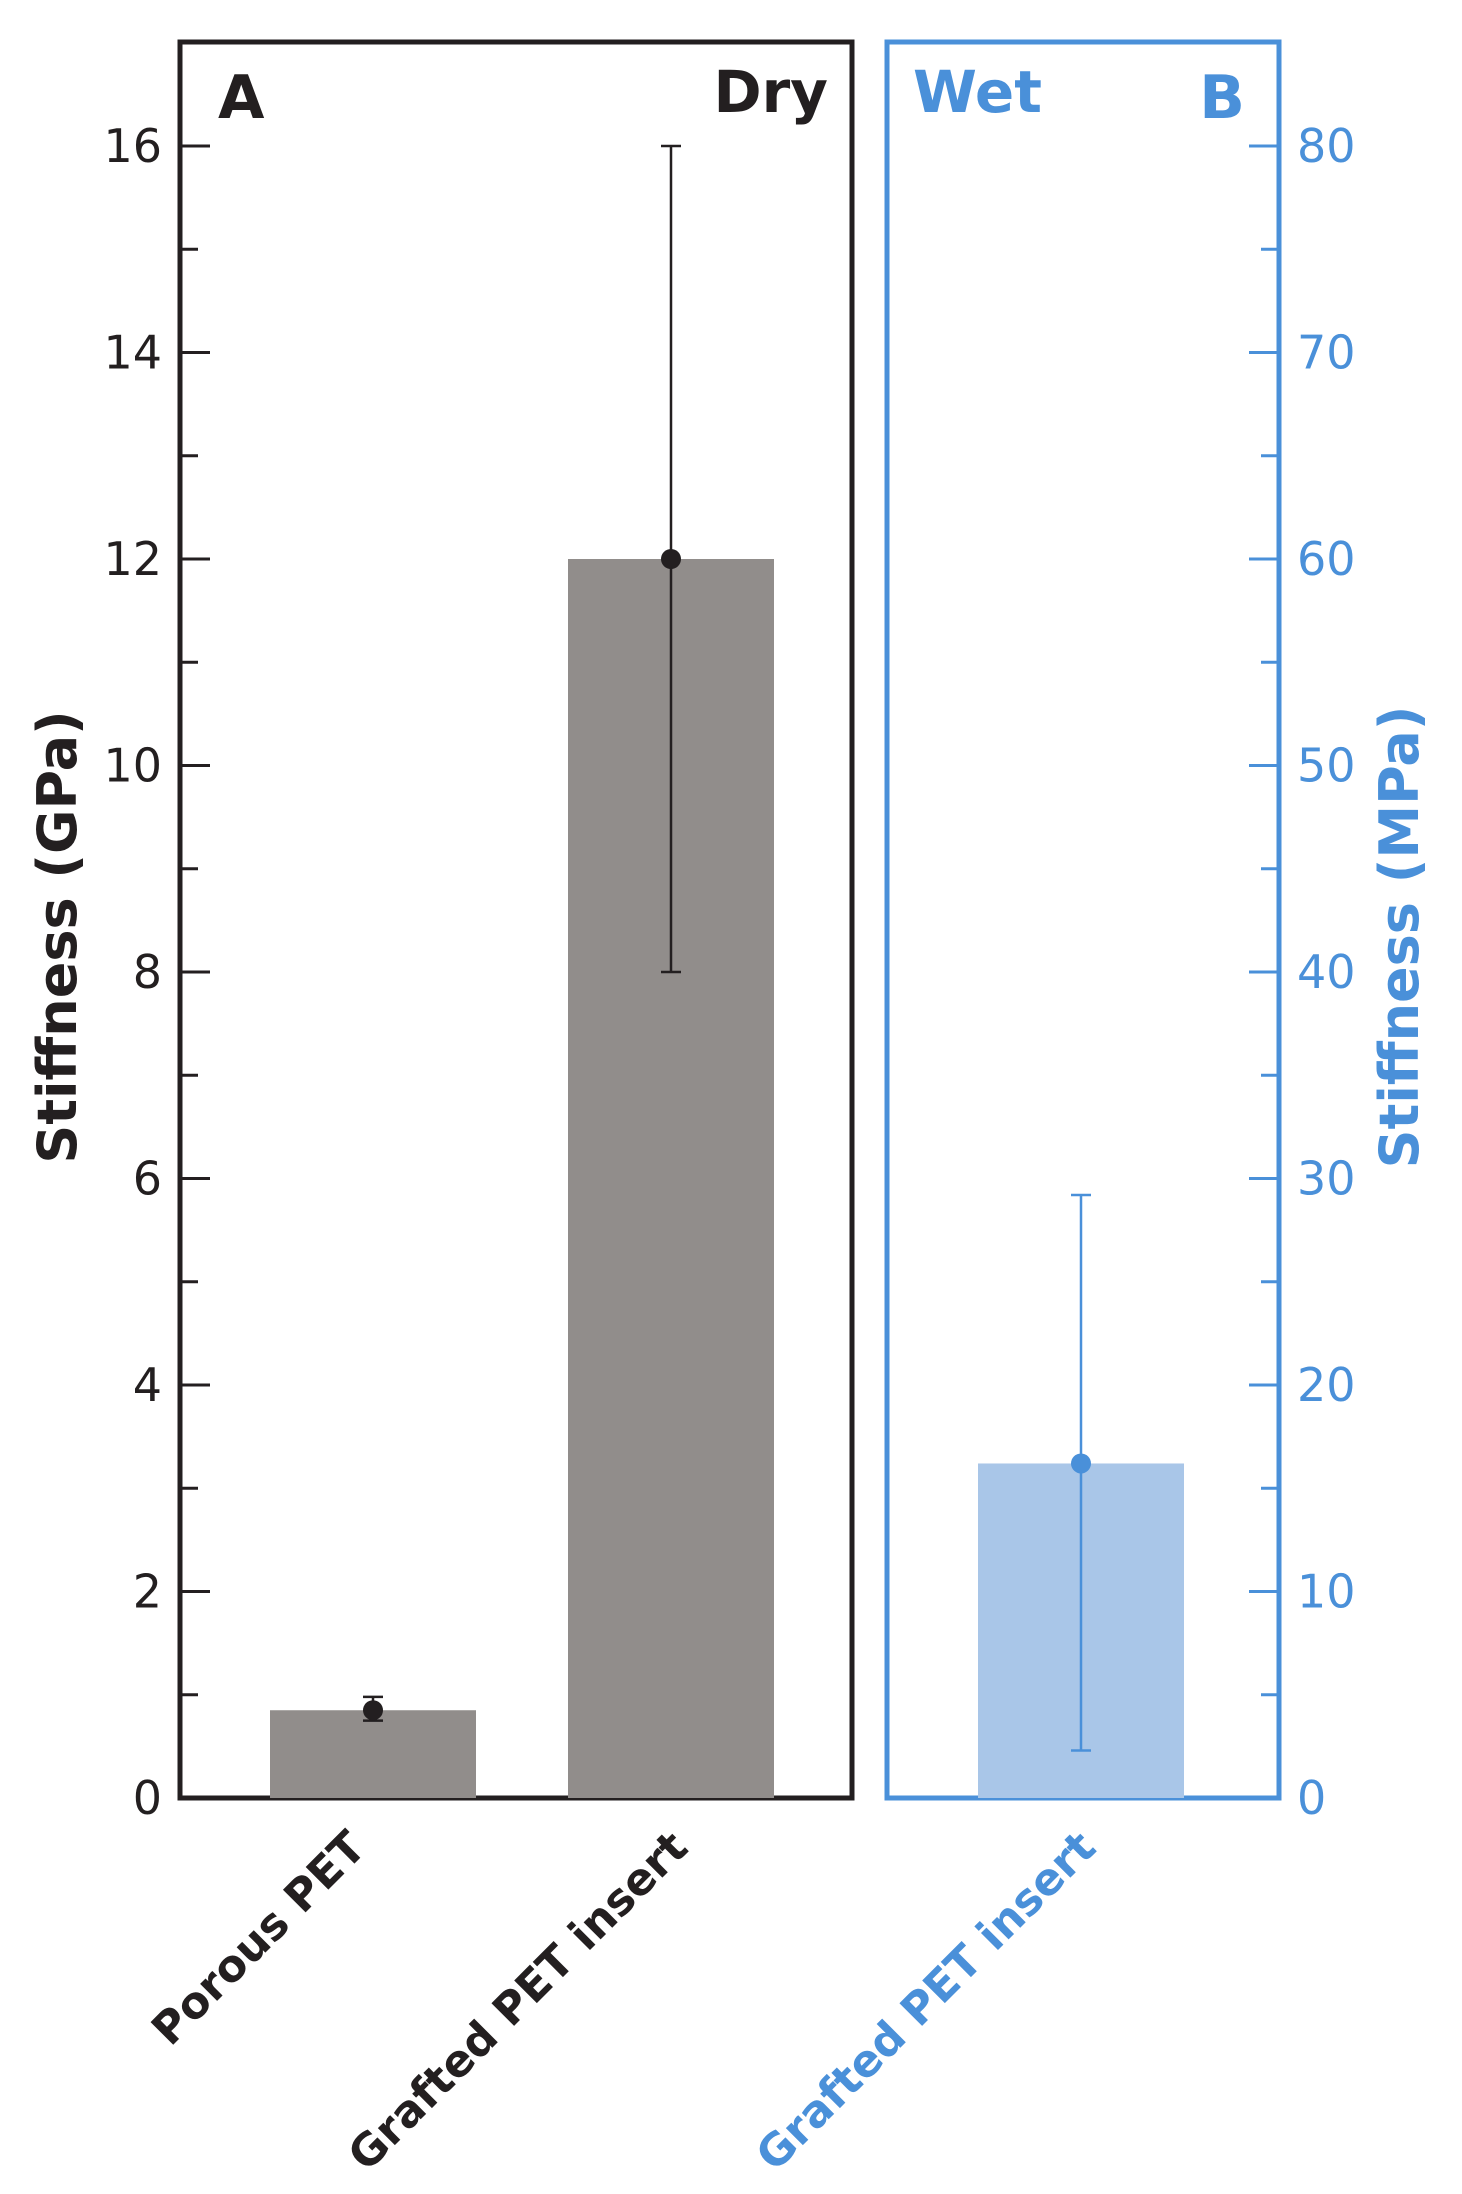 The height and width of the screenshot is (2194, 1462). I want to click on left-tick-label-3: 6, so click(147, 1179).